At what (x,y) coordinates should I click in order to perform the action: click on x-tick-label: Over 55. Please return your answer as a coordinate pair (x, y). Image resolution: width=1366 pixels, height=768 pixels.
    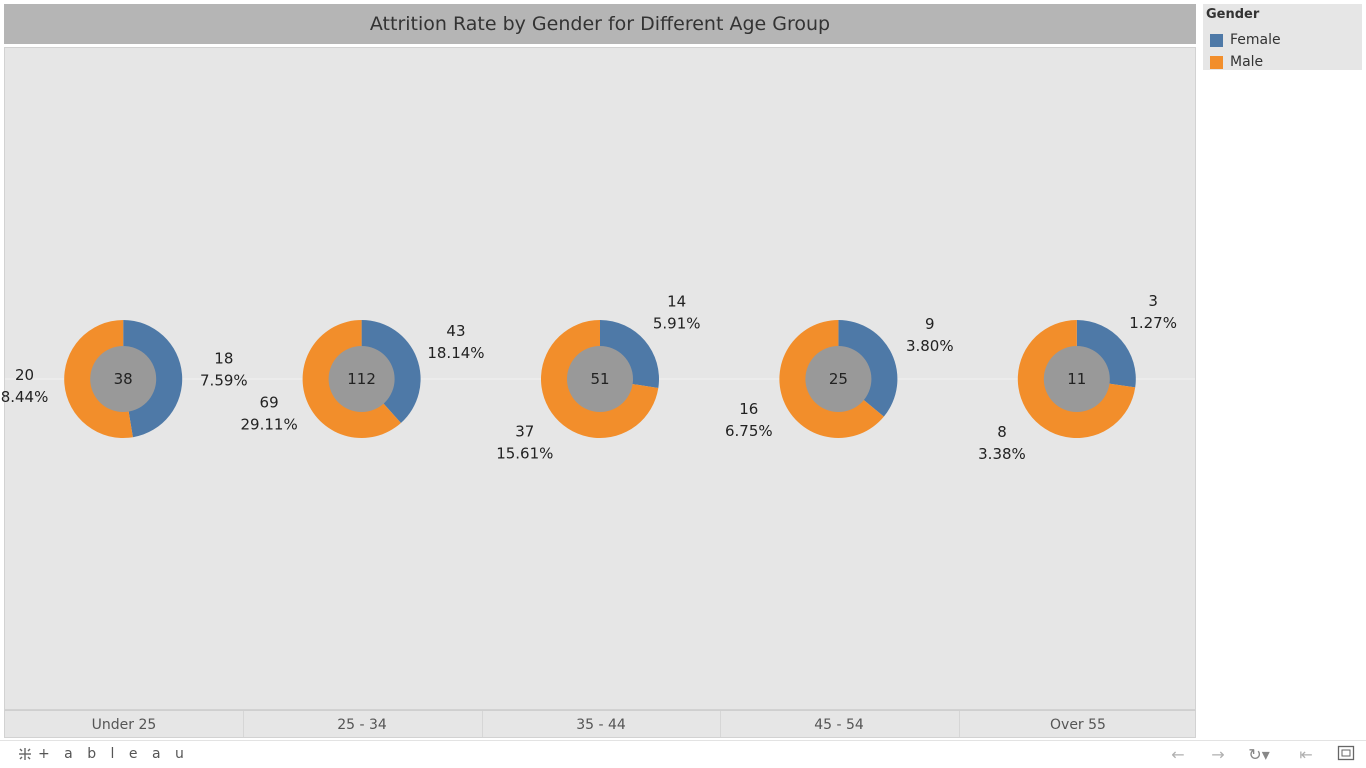
    Looking at the image, I should click on (1078, 725).